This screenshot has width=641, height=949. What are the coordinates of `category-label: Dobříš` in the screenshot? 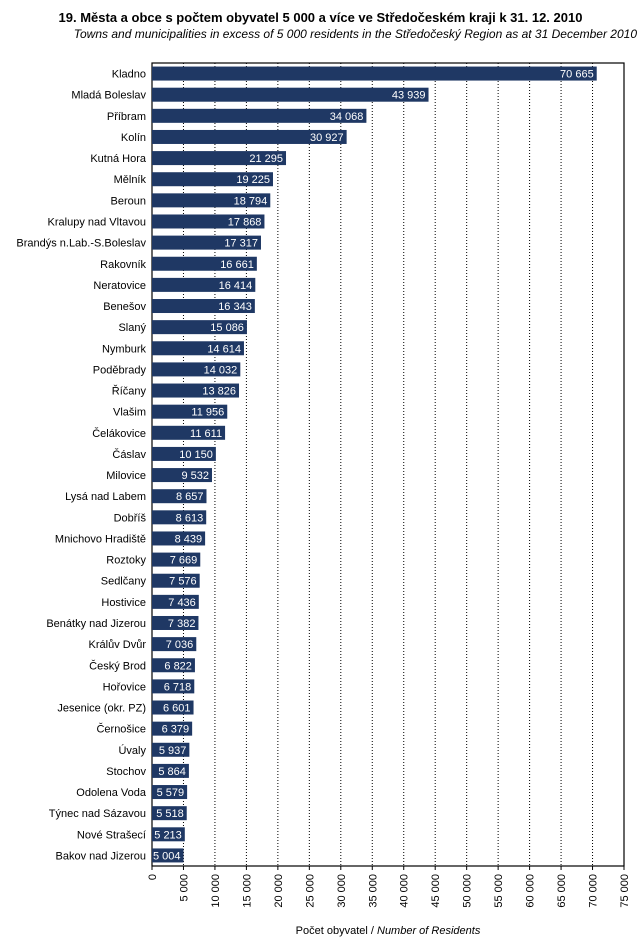 It's located at (130, 518).